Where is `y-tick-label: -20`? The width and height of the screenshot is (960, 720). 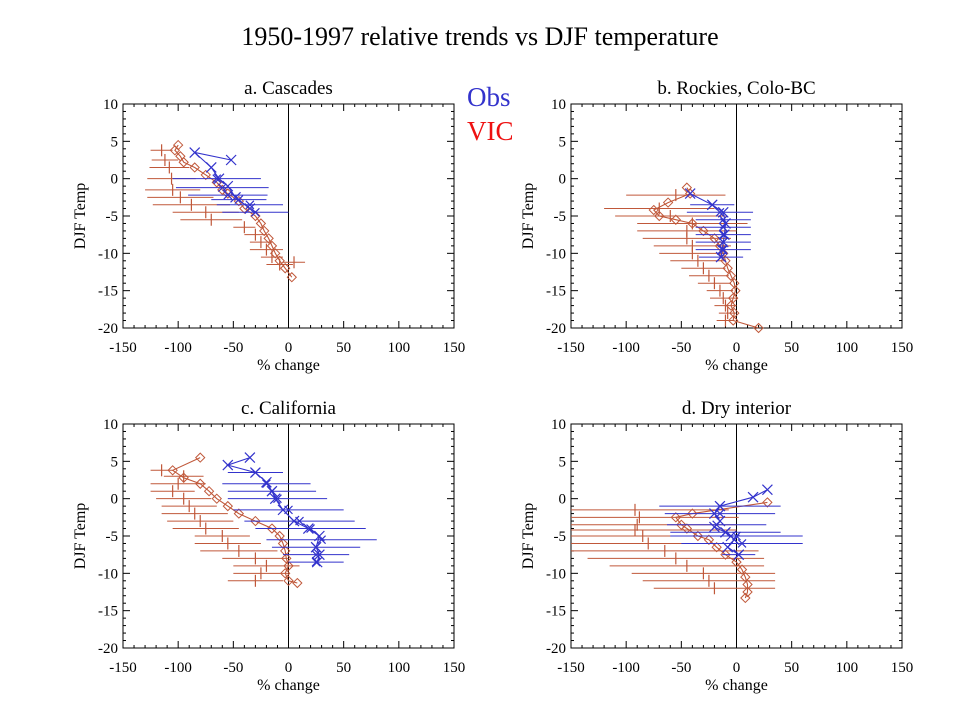
y-tick-label: -20 is located at coordinates (108, 649).